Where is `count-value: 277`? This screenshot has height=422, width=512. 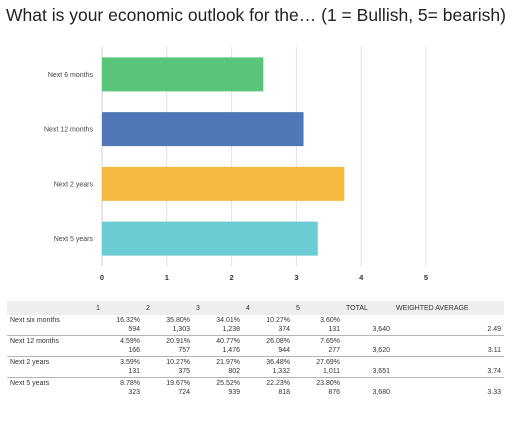 count-value: 277 is located at coordinates (334, 350).